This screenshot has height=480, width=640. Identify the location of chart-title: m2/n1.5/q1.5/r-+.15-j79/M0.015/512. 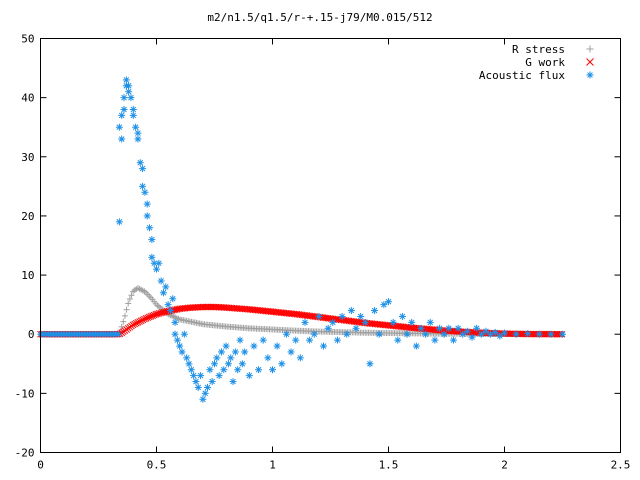
(319, 17).